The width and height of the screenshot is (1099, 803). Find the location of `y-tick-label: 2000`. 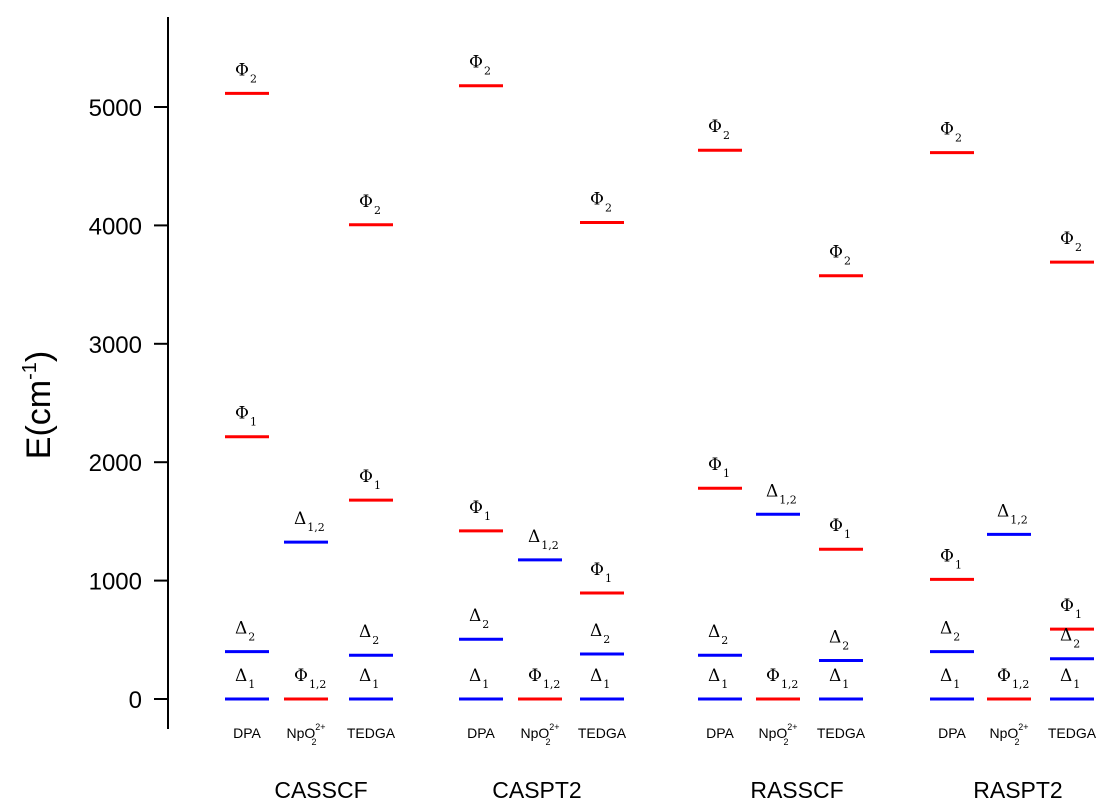

y-tick-label: 2000 is located at coordinates (115, 463).